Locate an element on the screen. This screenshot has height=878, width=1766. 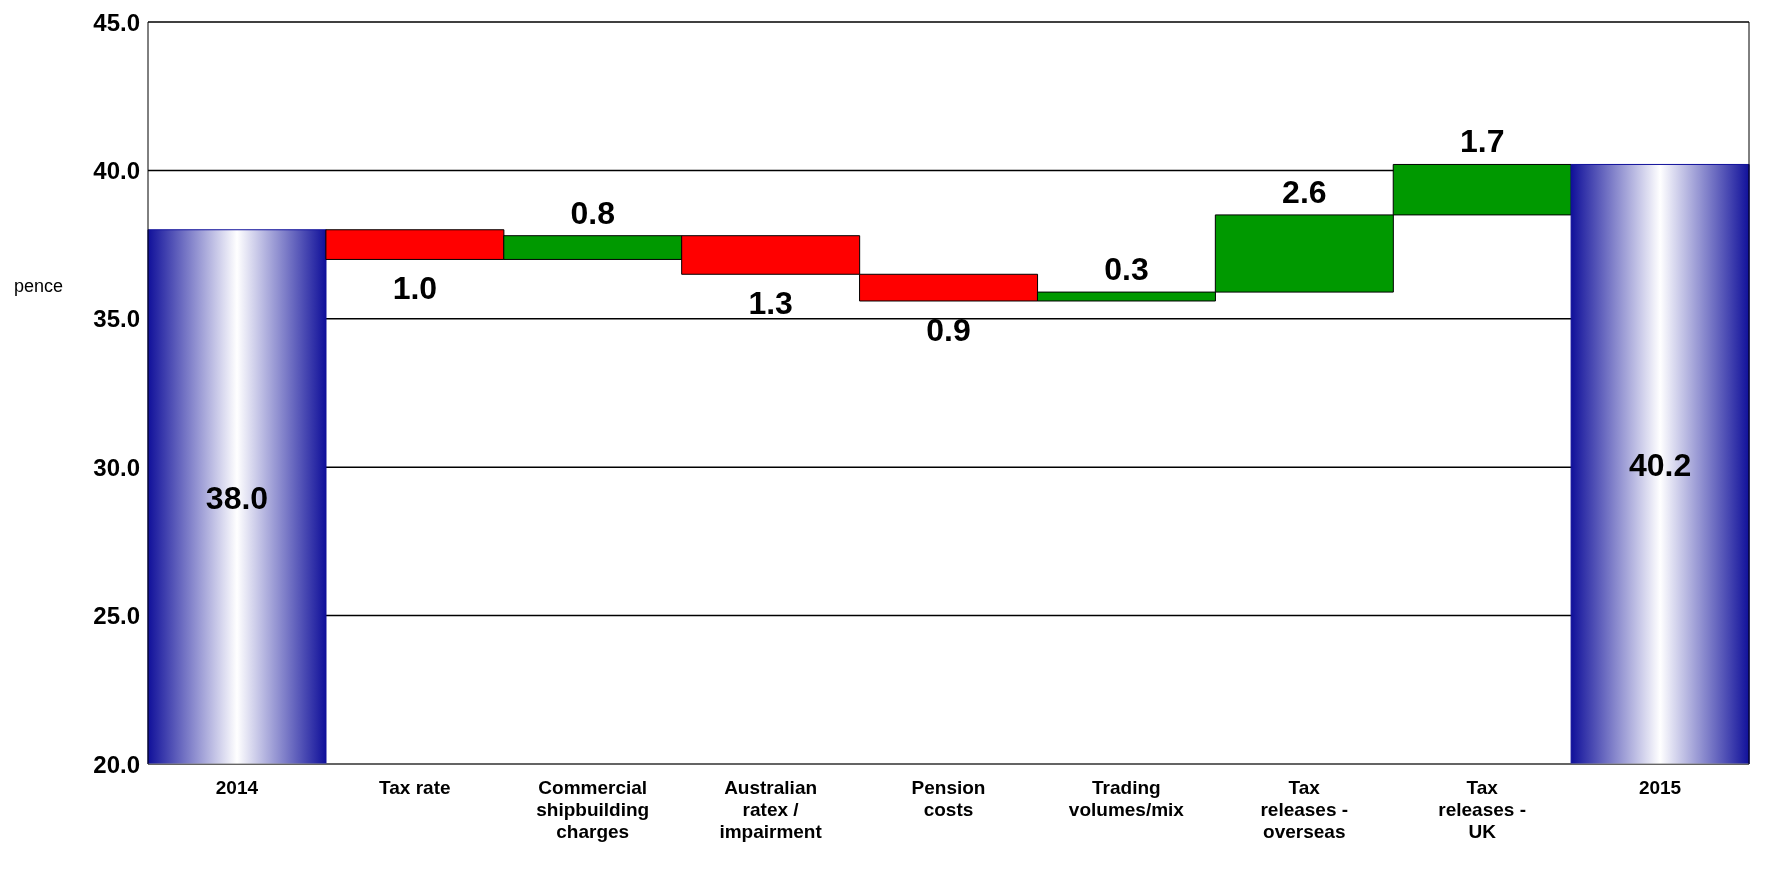
x-tick-label: Tax rate is located at coordinates (415, 787).